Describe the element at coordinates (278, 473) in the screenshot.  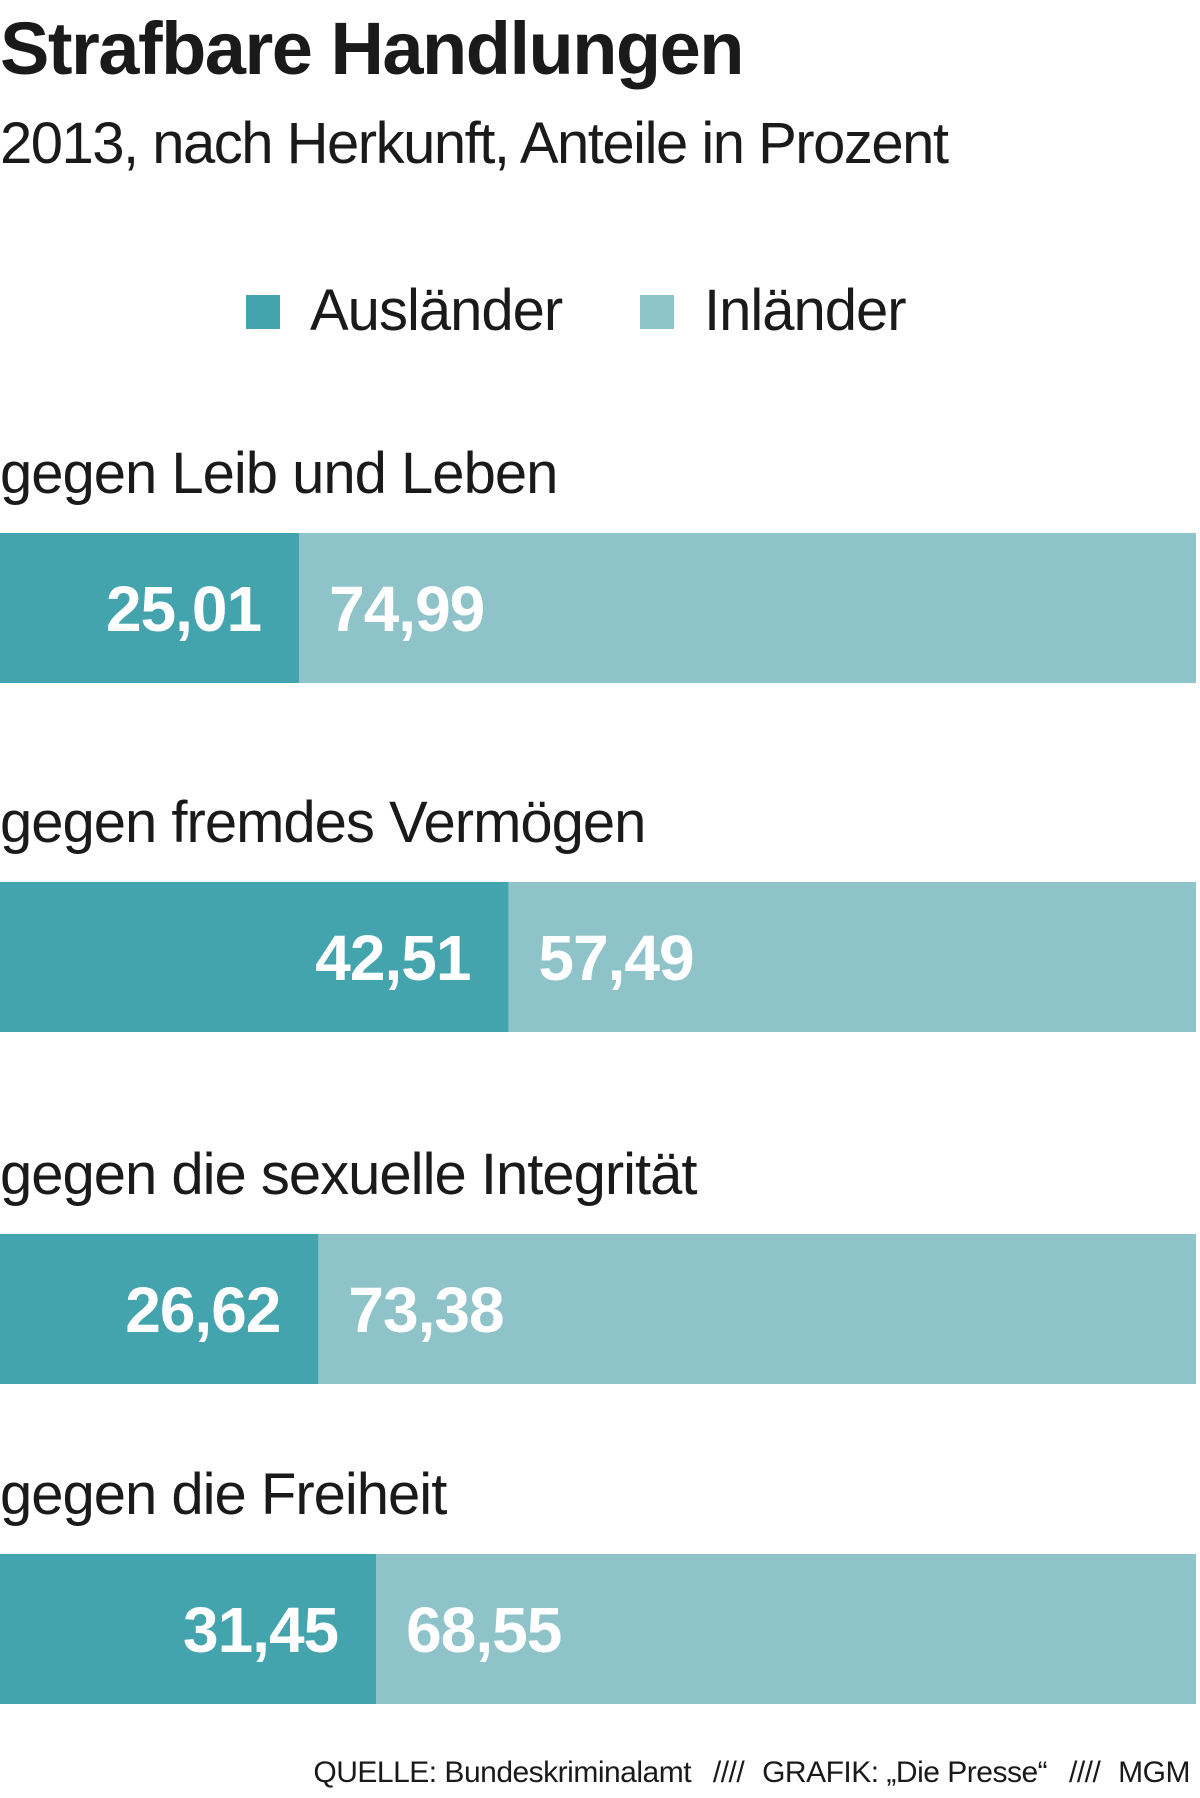
I see `category-label: gegen Leib und Leben` at that location.